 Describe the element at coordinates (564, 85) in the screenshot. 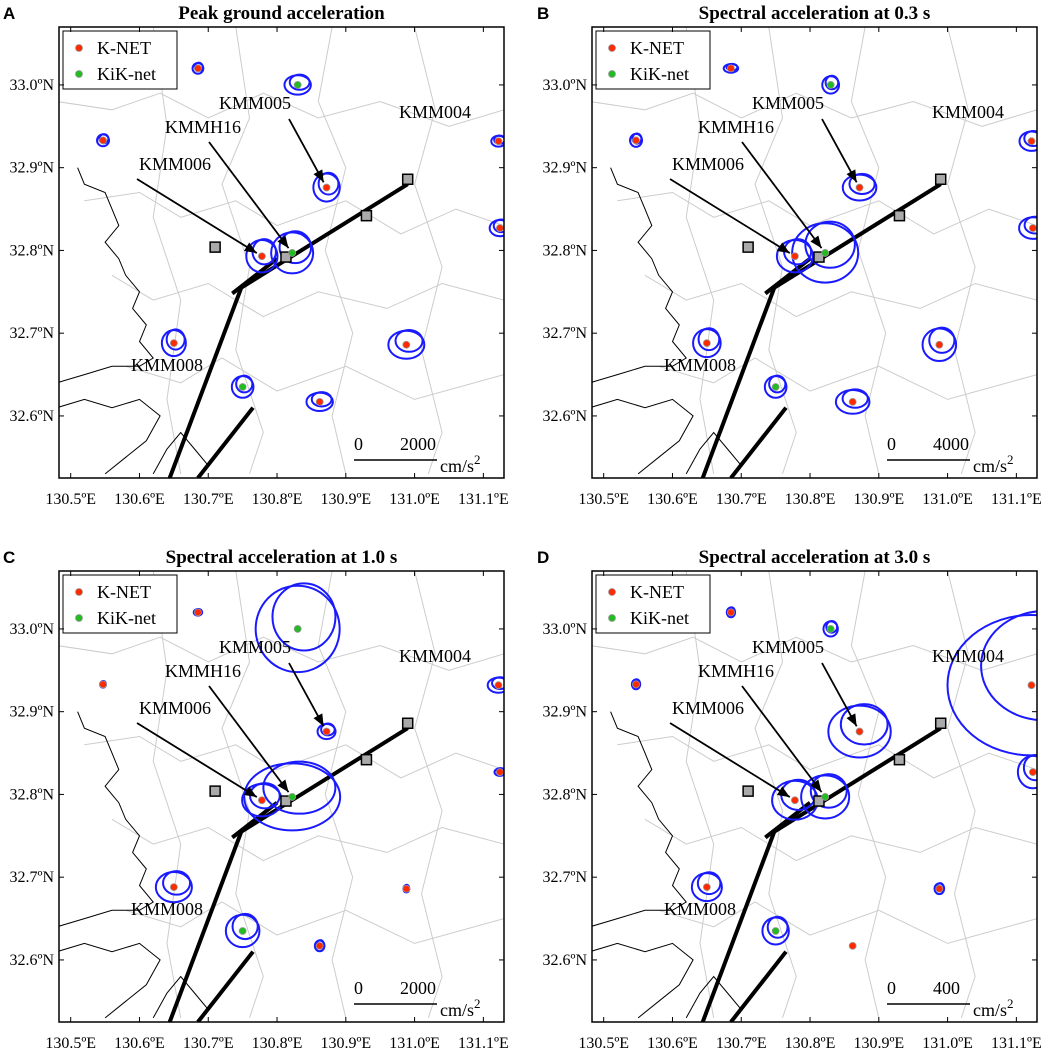

I see `y-tick-label: 33.0ºN` at that location.